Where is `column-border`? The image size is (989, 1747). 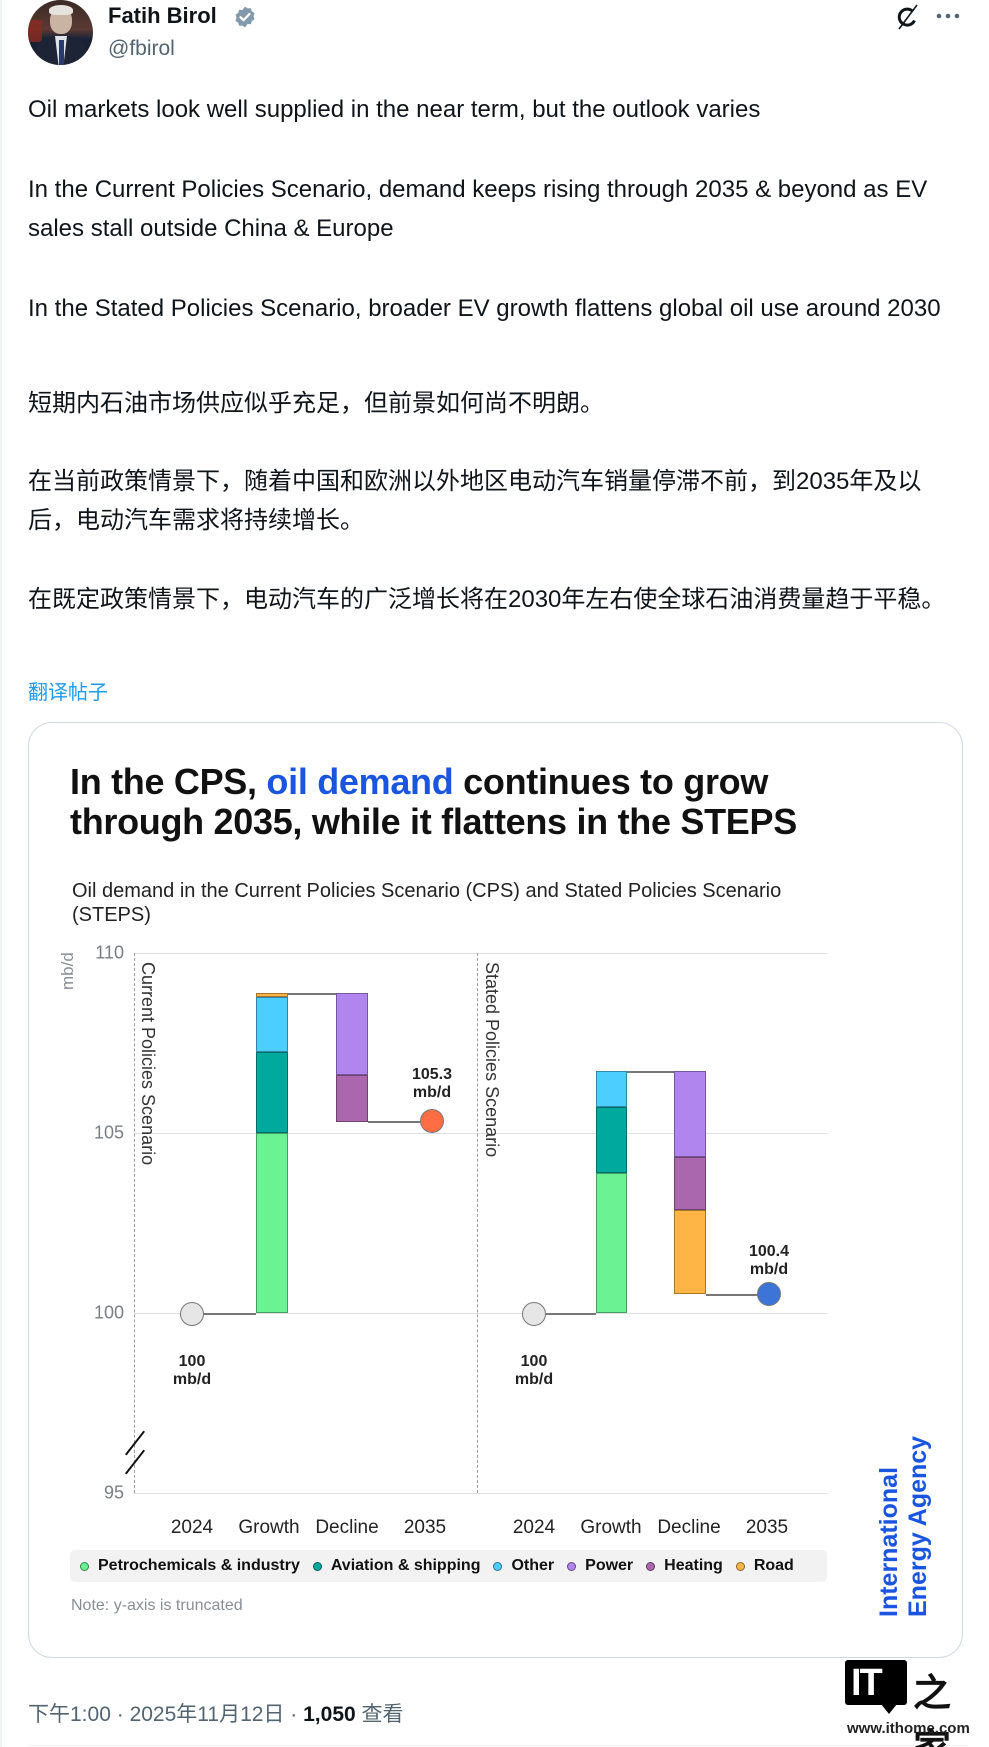
column-border is located at coordinates (1, 873).